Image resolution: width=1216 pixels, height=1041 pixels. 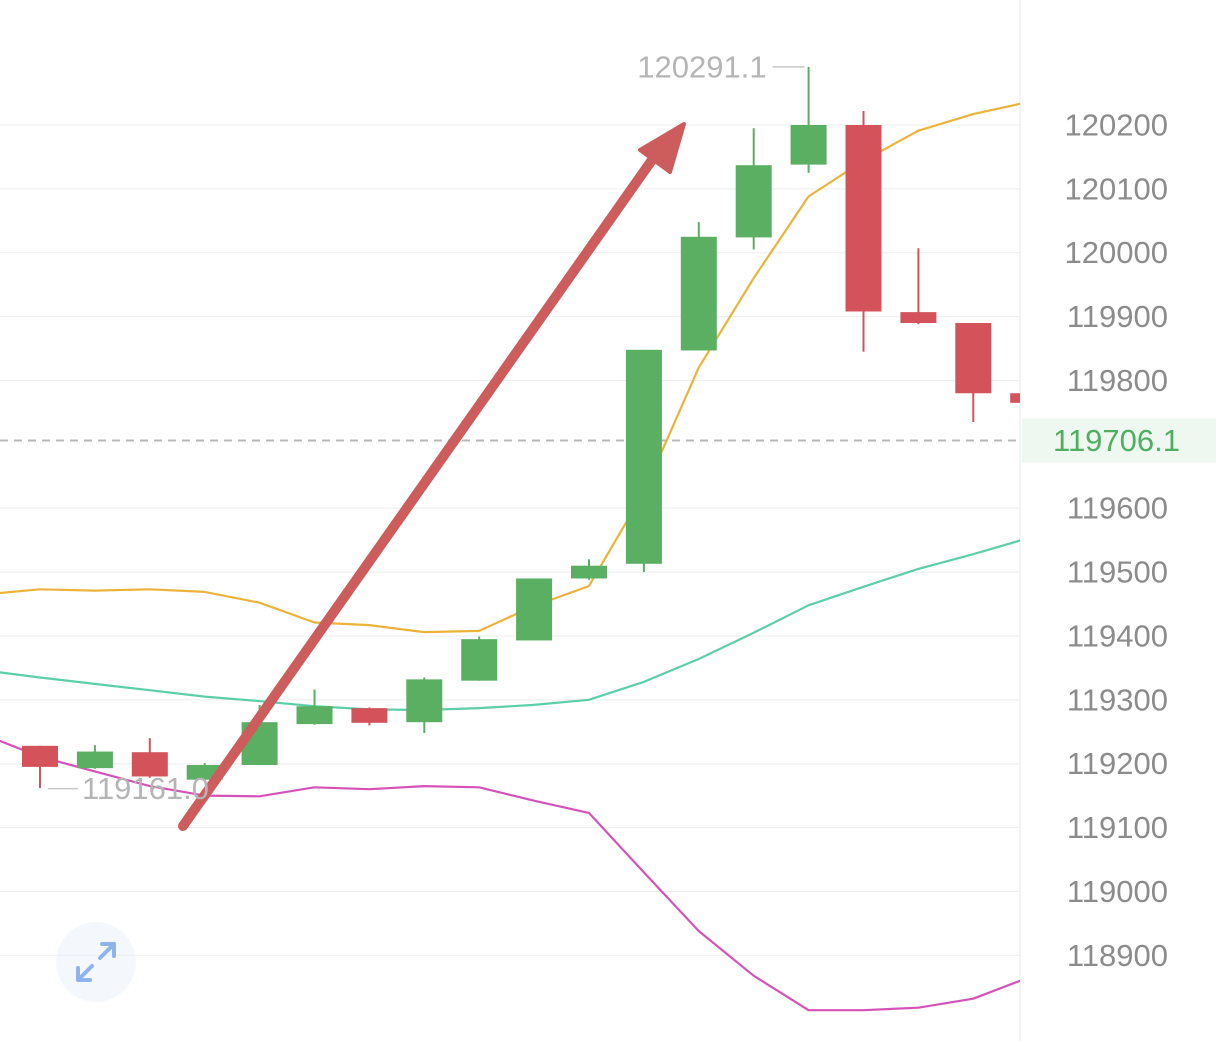 What do you see at coordinates (1117, 763) in the screenshot?
I see `y-tick-label: 119200` at bounding box center [1117, 763].